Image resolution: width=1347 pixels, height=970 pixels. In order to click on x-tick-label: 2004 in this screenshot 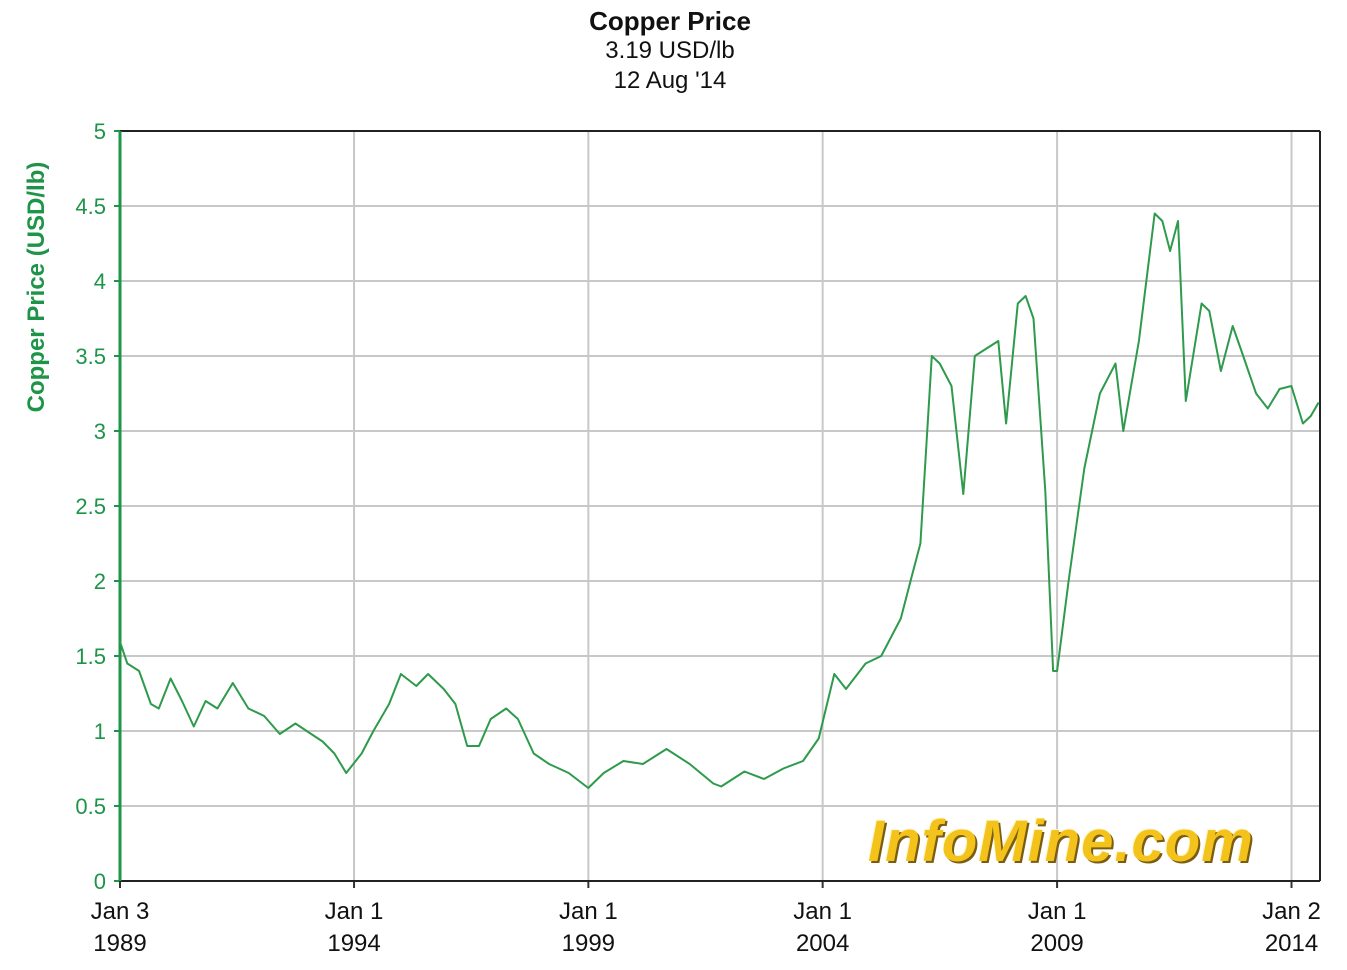, I will do `click(822, 943)`.